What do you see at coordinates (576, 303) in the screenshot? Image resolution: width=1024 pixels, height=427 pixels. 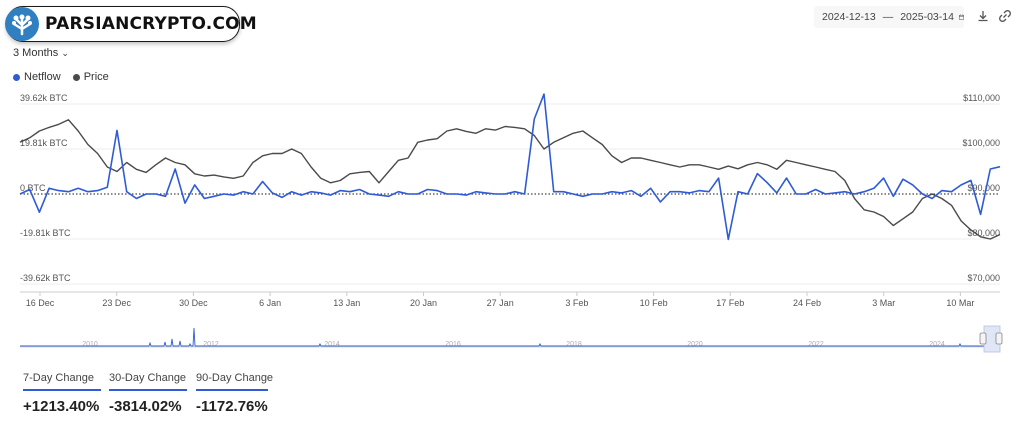 I see `x-tick-label: 3 Feb` at bounding box center [576, 303].